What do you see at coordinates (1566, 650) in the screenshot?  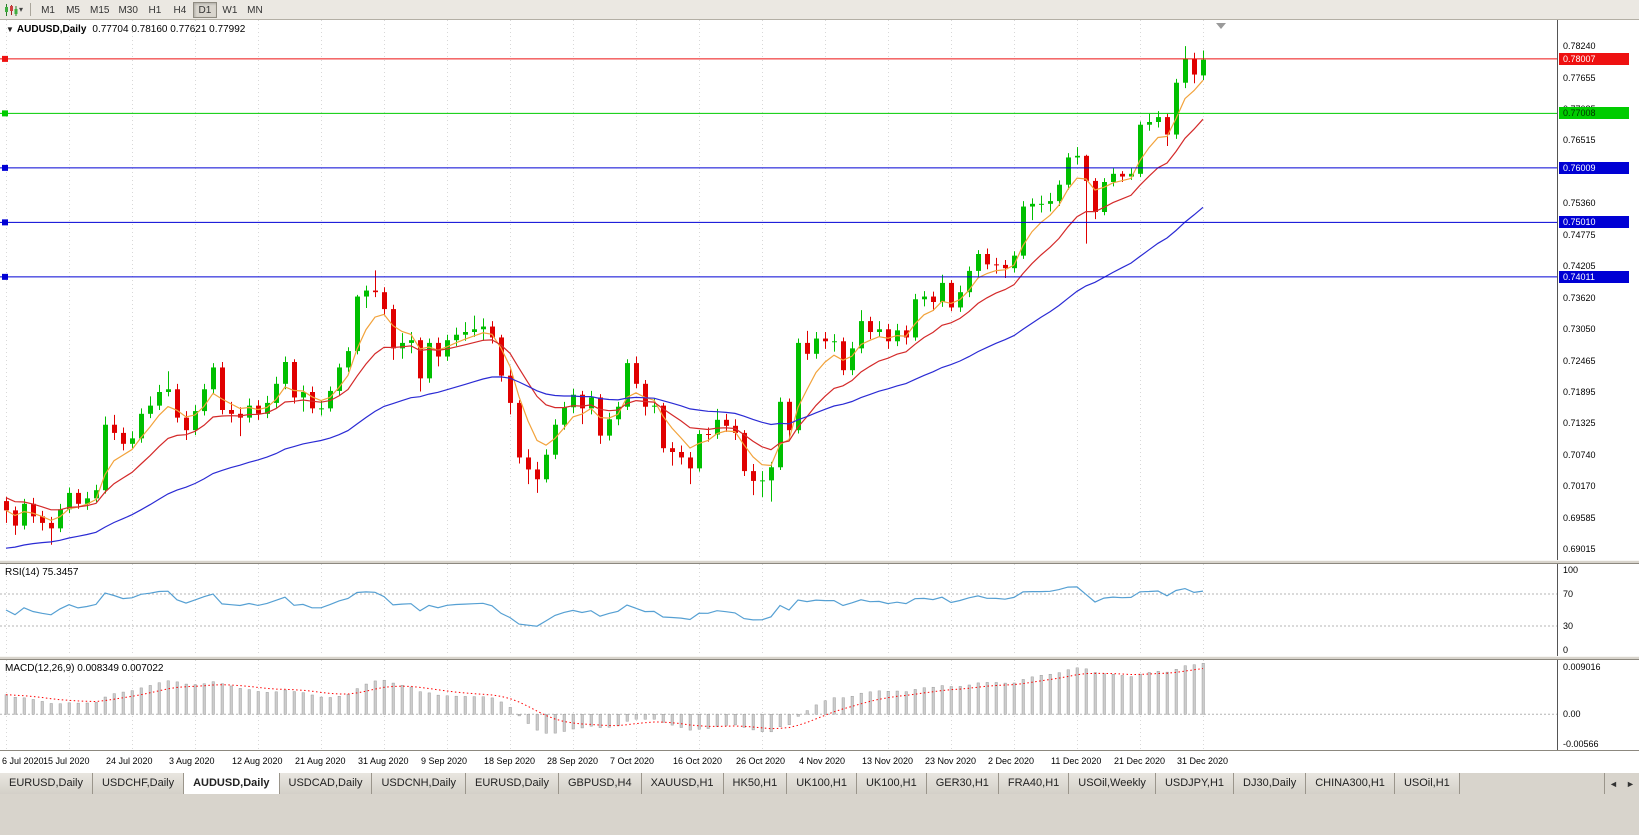 I see `rsi-axis-label: 0` at bounding box center [1566, 650].